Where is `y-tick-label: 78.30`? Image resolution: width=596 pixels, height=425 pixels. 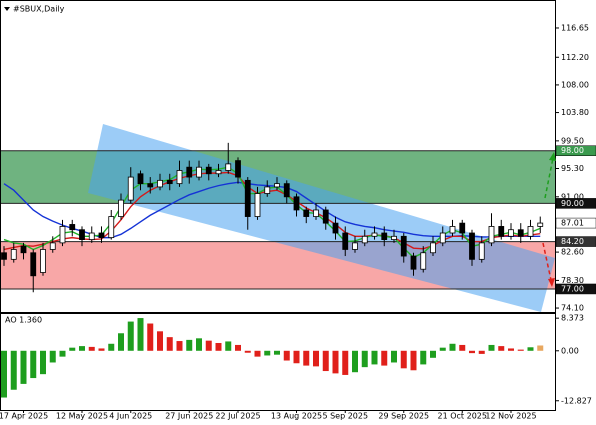 y-tick-label: 78.30 is located at coordinates (572, 280).